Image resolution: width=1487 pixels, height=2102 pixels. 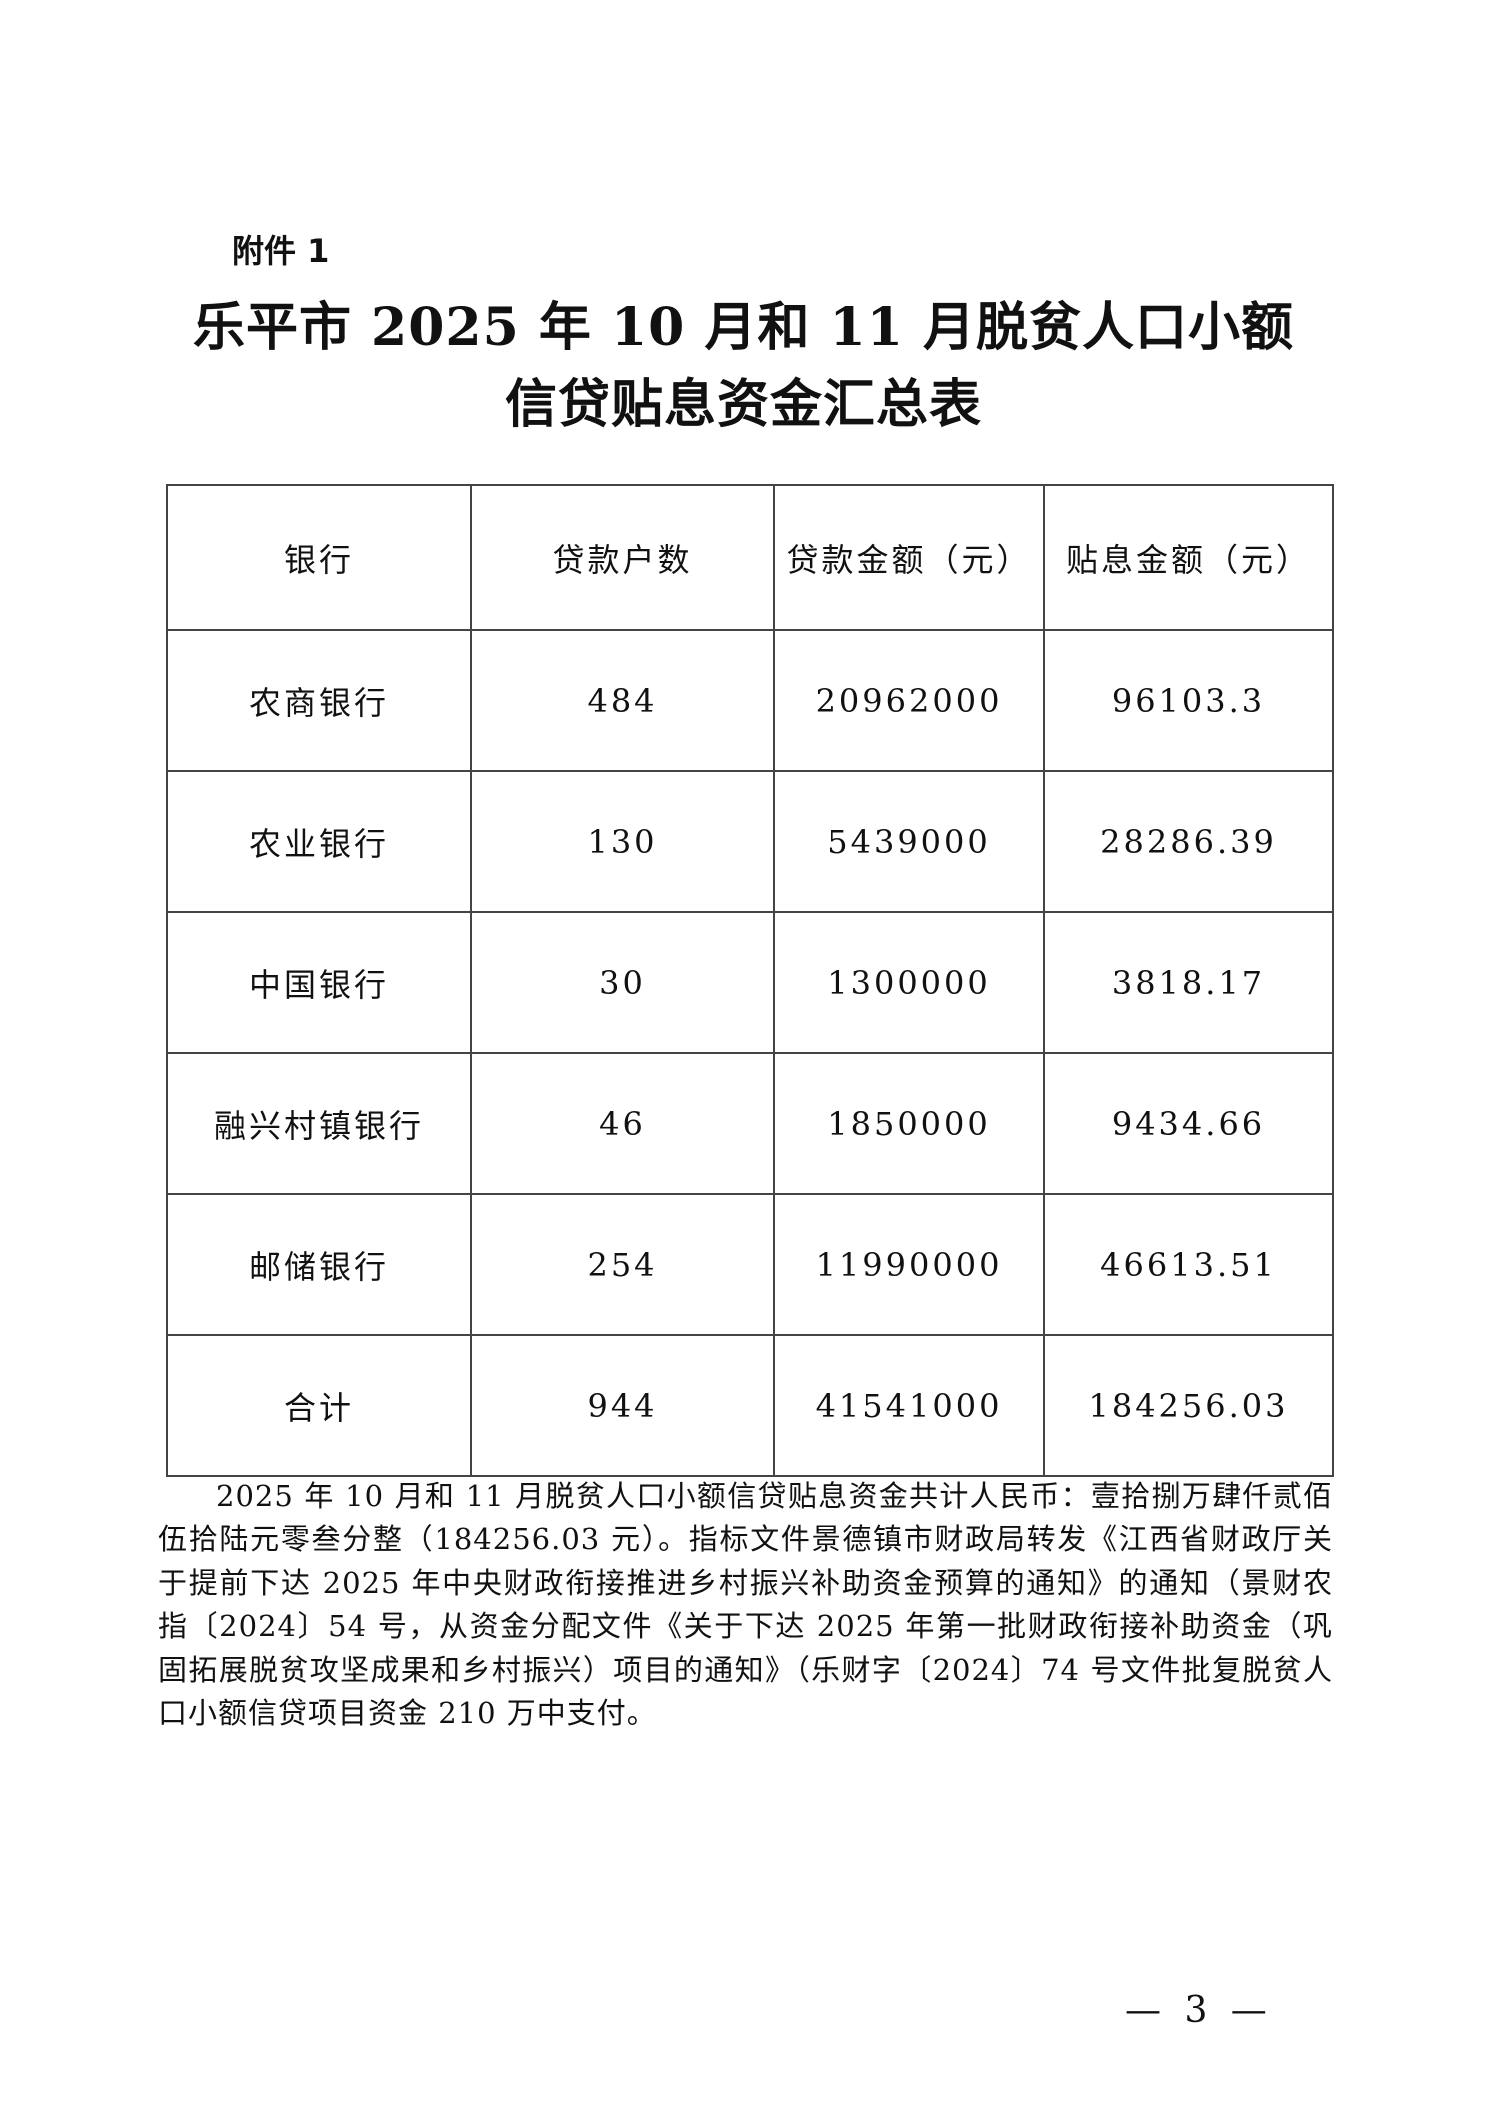 I want to click on cell-loan-amount: 20962000, so click(x=909, y=700).